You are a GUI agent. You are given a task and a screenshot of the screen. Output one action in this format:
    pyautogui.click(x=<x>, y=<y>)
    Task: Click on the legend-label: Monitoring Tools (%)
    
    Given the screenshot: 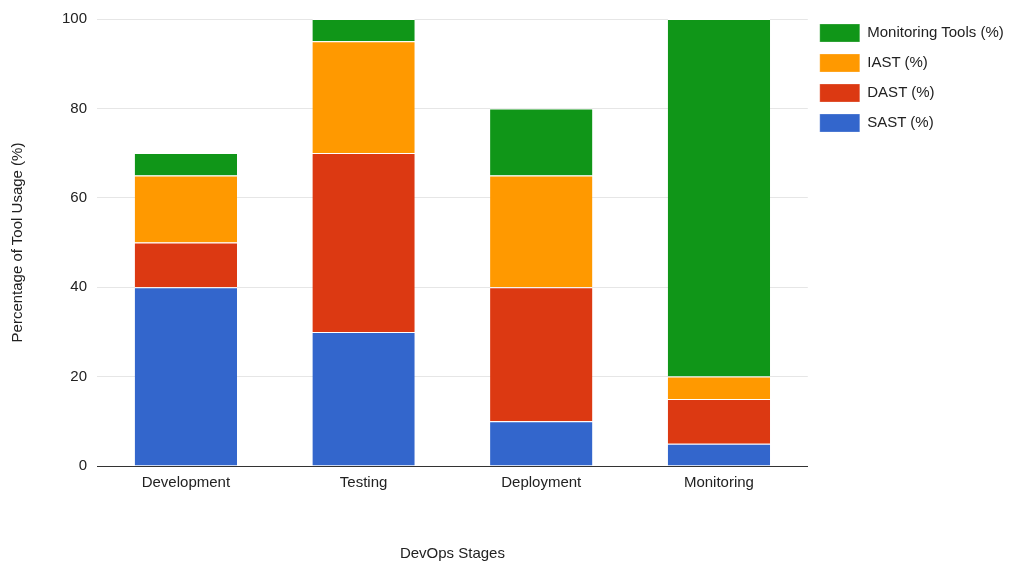 What is the action you would take?
    pyautogui.click(x=935, y=32)
    